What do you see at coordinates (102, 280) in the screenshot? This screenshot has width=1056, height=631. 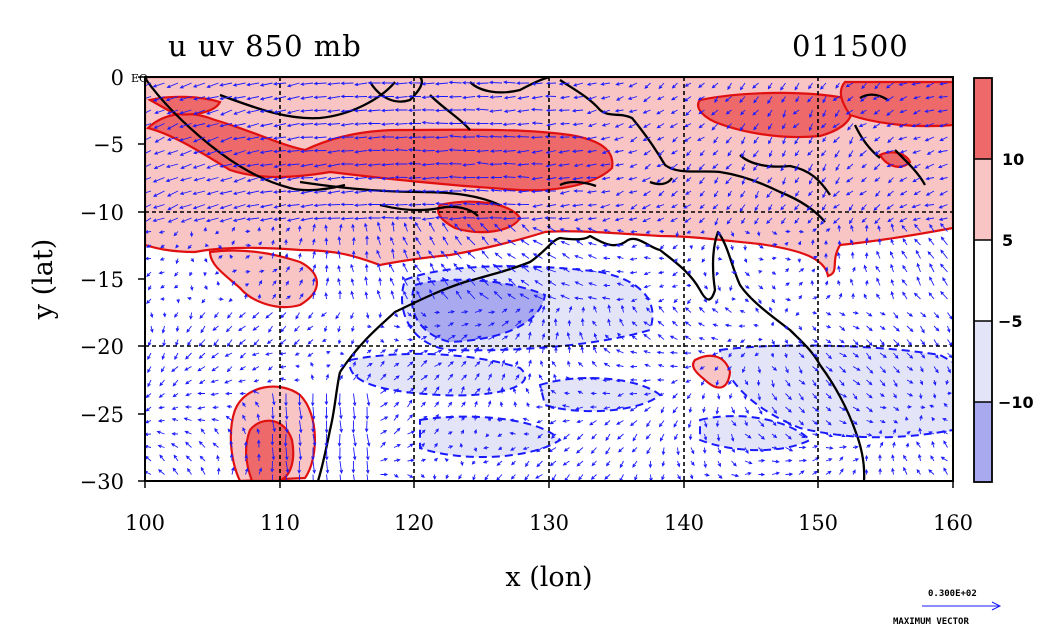 I see `y-tick-label: −15` at bounding box center [102, 280].